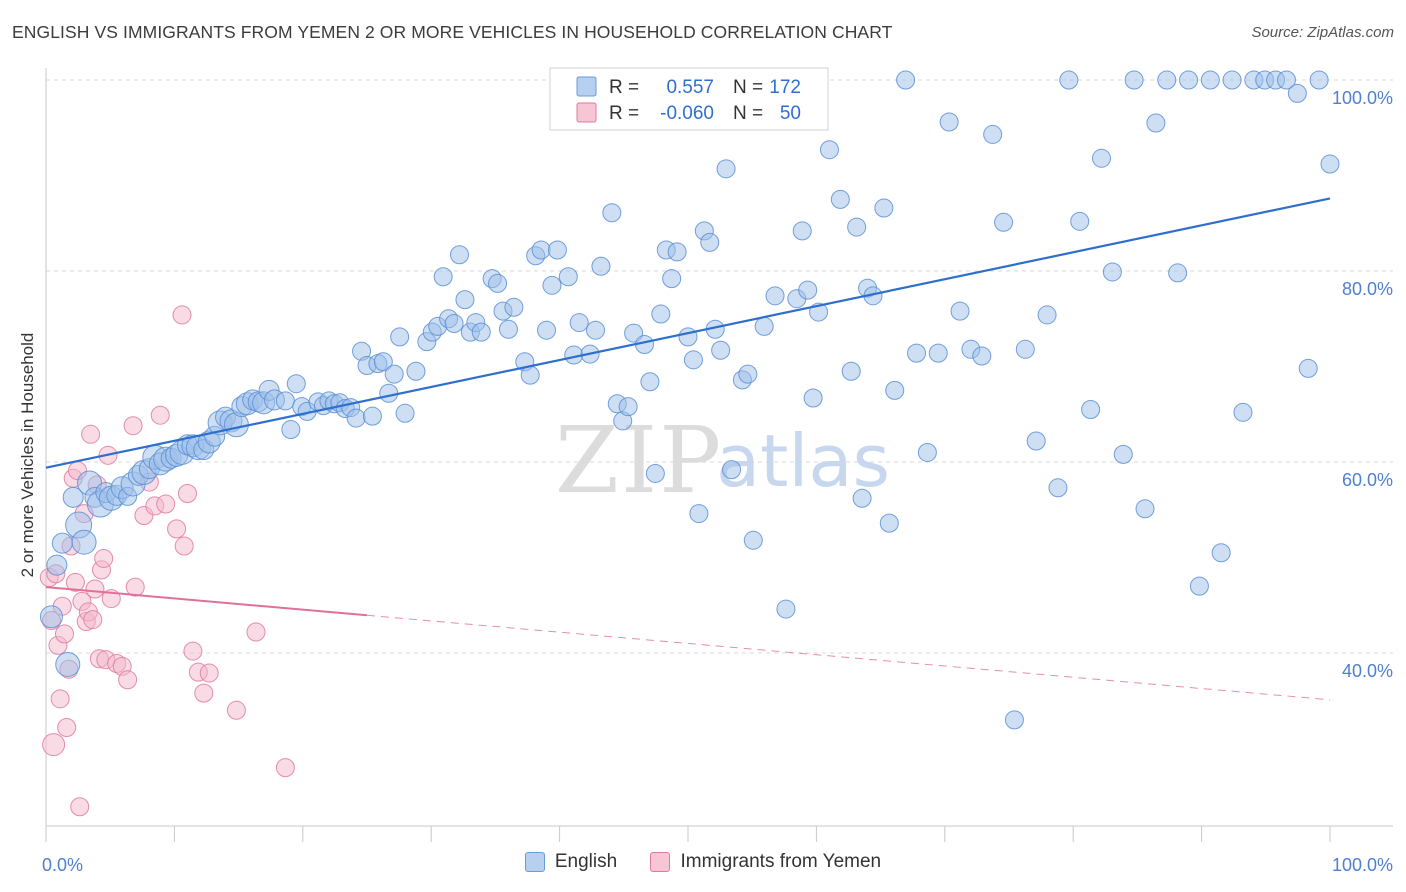 The width and height of the screenshot is (1406, 892). I want to click on legend-n-label-yemen: N =, so click(748, 113).